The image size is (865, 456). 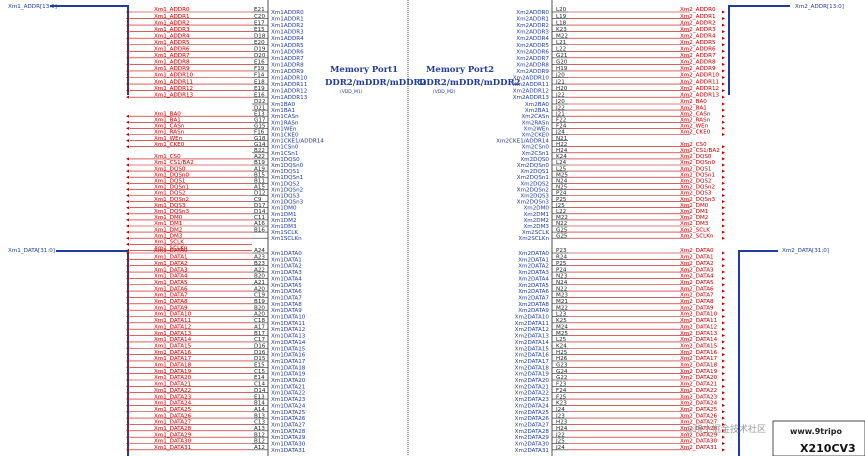 What do you see at coordinates (173, 372) in the screenshot?
I see `net-label: Xm1_DATA19` at bounding box center [173, 372].